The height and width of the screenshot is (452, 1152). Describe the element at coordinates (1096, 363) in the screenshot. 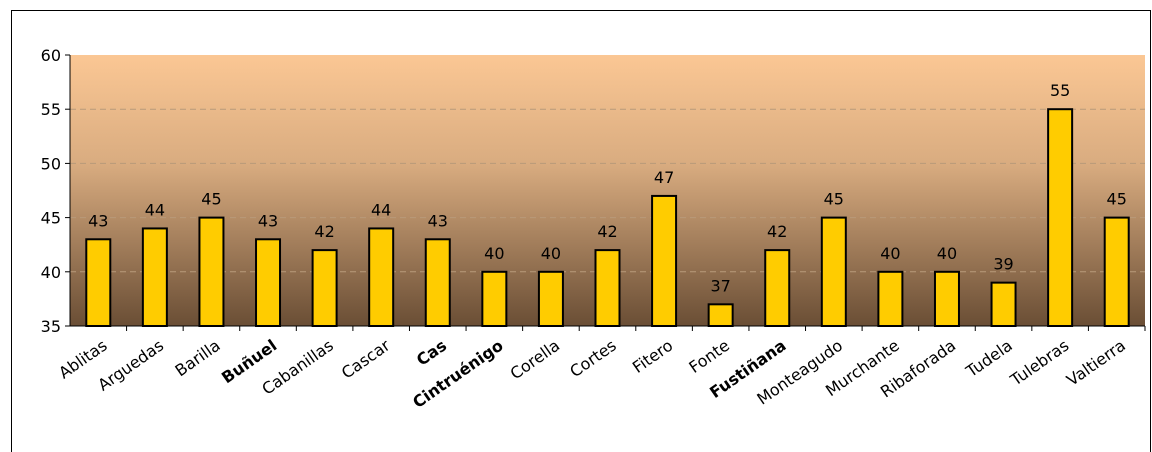

I see `category-label: Valtierra` at that location.